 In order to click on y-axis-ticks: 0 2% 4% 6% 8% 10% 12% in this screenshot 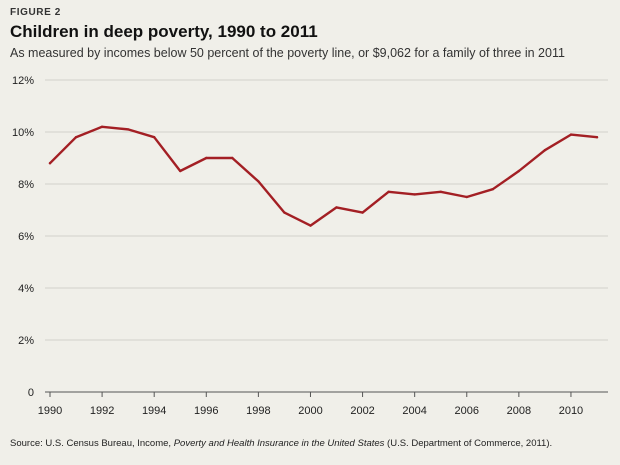, I will do `click(23, 237)`.